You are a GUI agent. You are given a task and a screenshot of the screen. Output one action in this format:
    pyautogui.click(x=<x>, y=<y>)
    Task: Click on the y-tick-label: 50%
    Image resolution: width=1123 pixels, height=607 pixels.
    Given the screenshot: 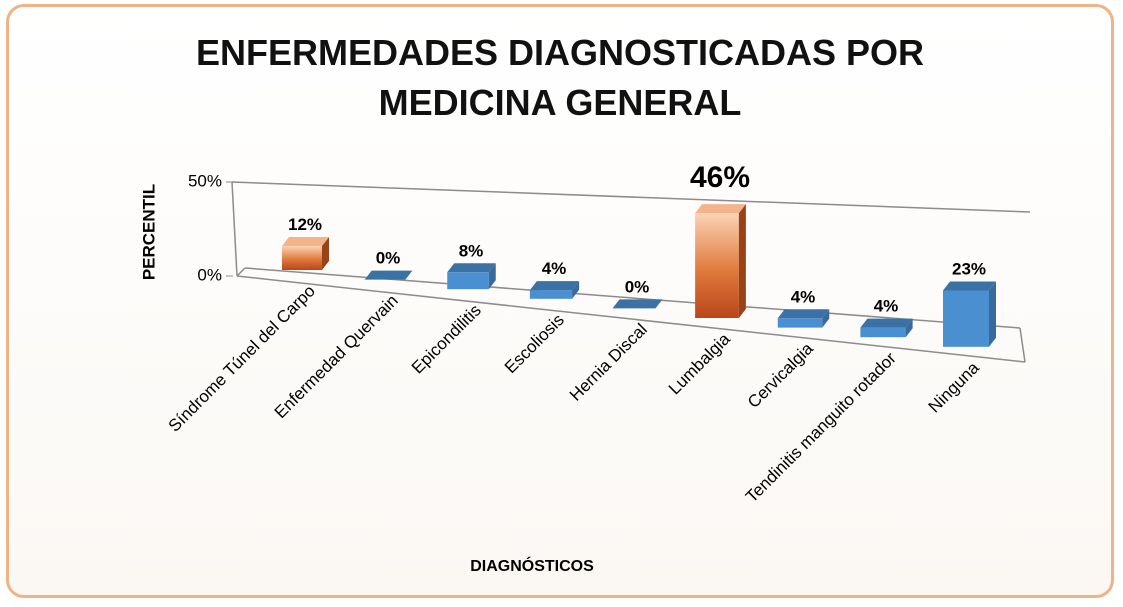 What is the action you would take?
    pyautogui.click(x=205, y=180)
    